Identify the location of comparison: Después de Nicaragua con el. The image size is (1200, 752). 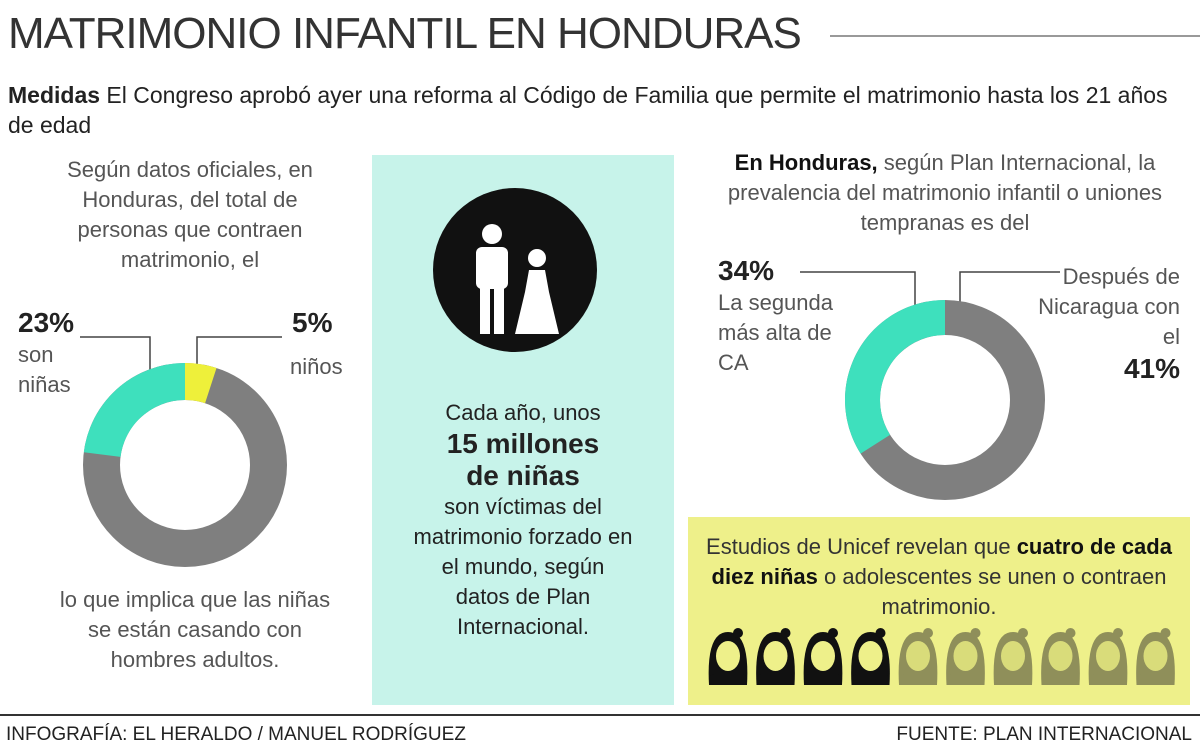
(1109, 306).